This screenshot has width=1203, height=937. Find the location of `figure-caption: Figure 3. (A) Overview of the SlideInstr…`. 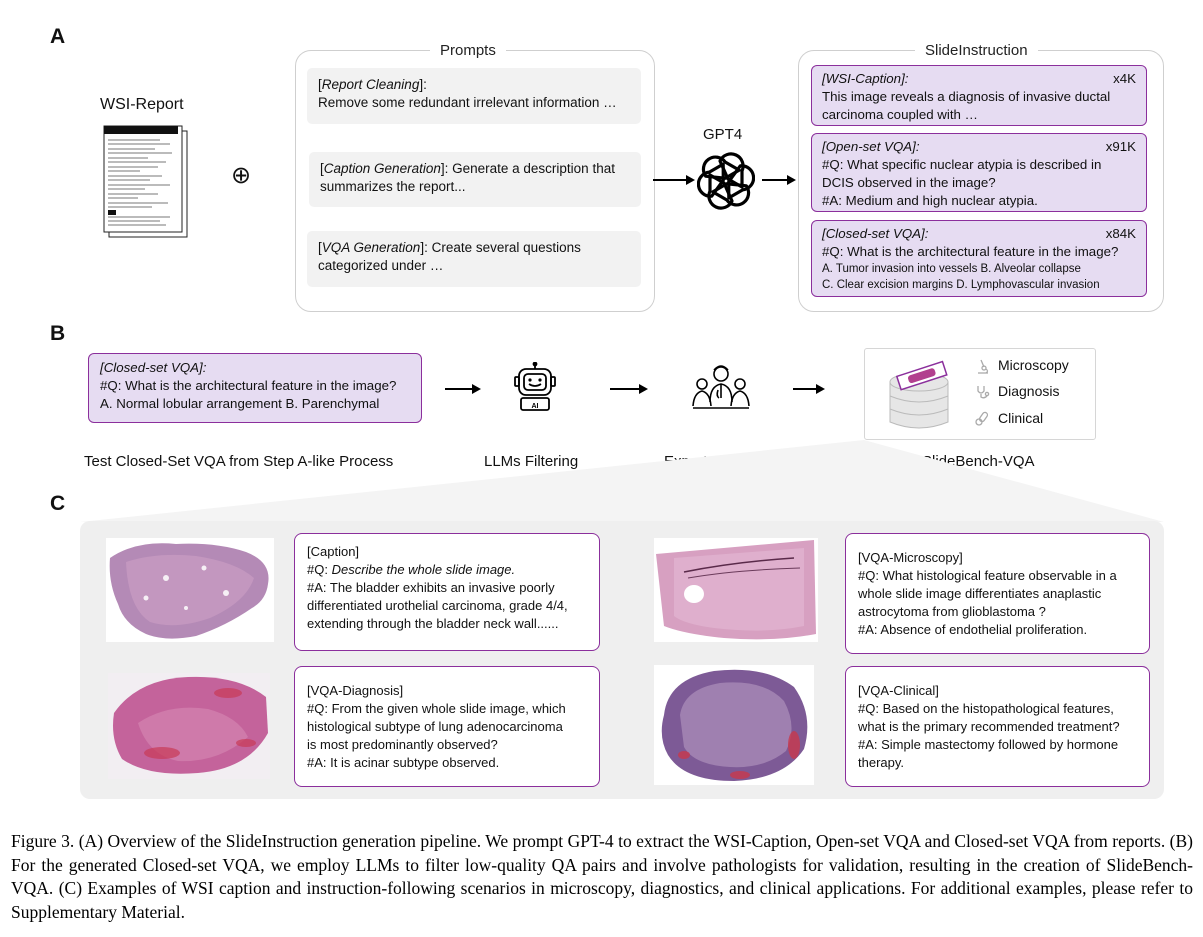

figure-caption: Figure 3. (A) Overview of the SlideInstr… is located at coordinates (602, 876).